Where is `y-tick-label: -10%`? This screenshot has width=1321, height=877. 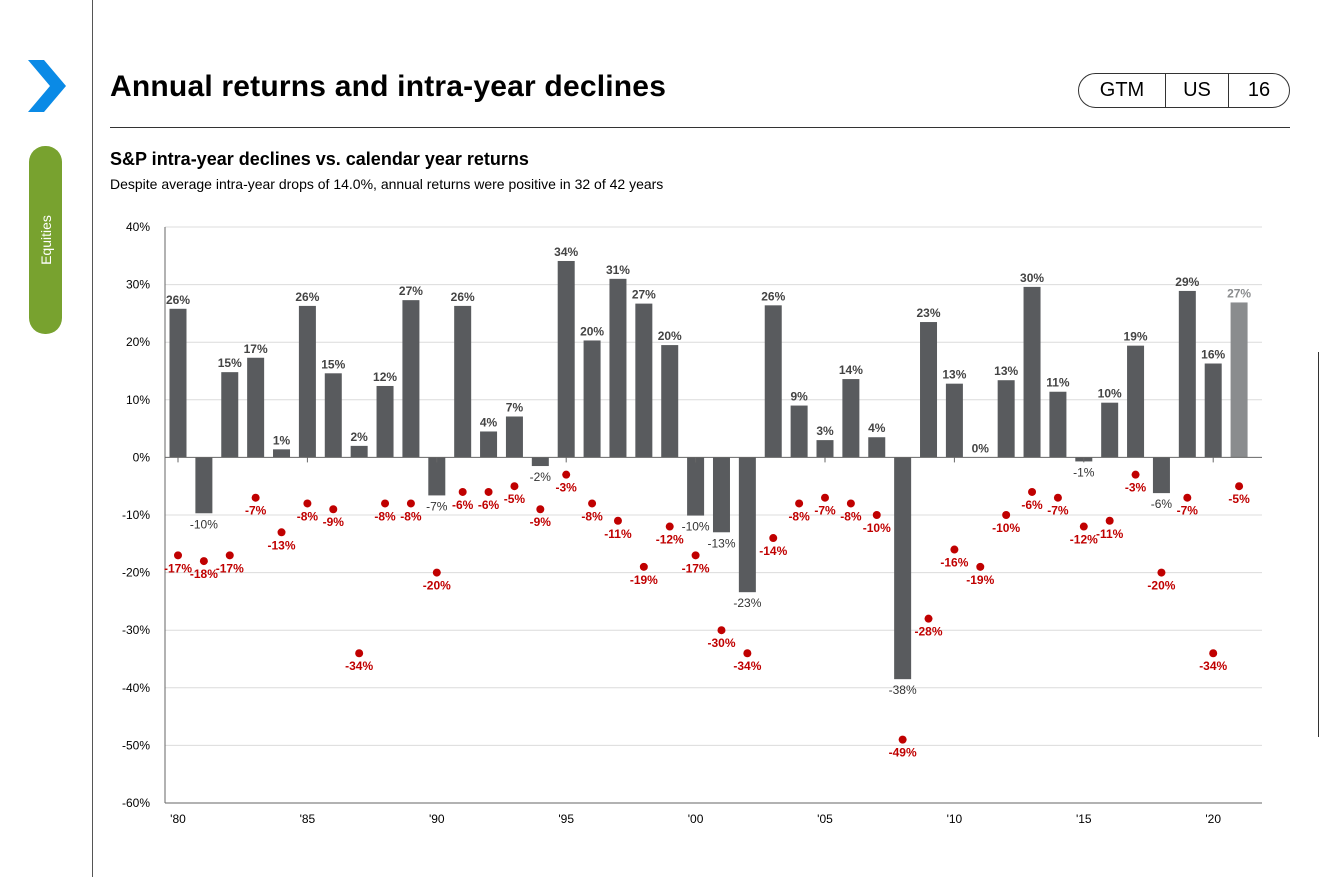
y-tick-label: -10% is located at coordinates (136, 515).